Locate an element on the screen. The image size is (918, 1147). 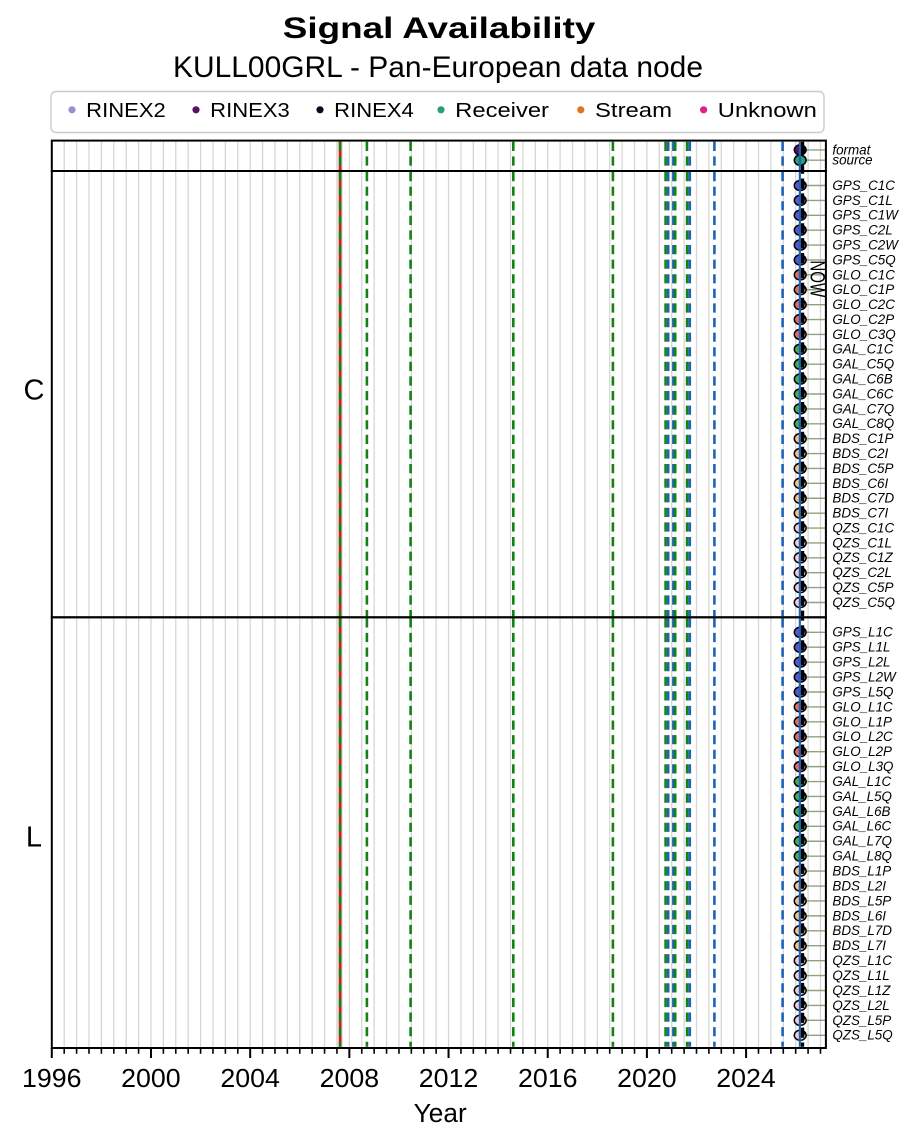
svg-text: QZS_L1L is located at coordinates (860, 975).